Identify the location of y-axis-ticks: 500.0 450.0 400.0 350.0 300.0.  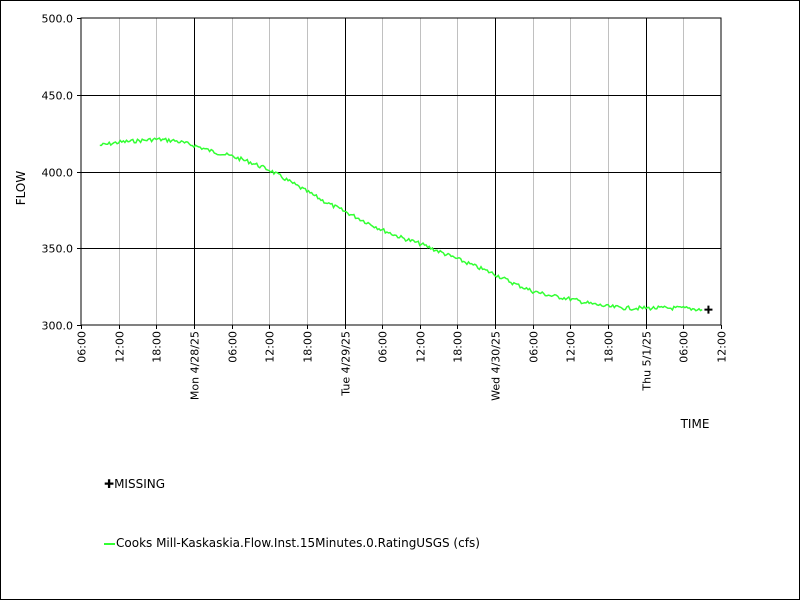
(61, 173).